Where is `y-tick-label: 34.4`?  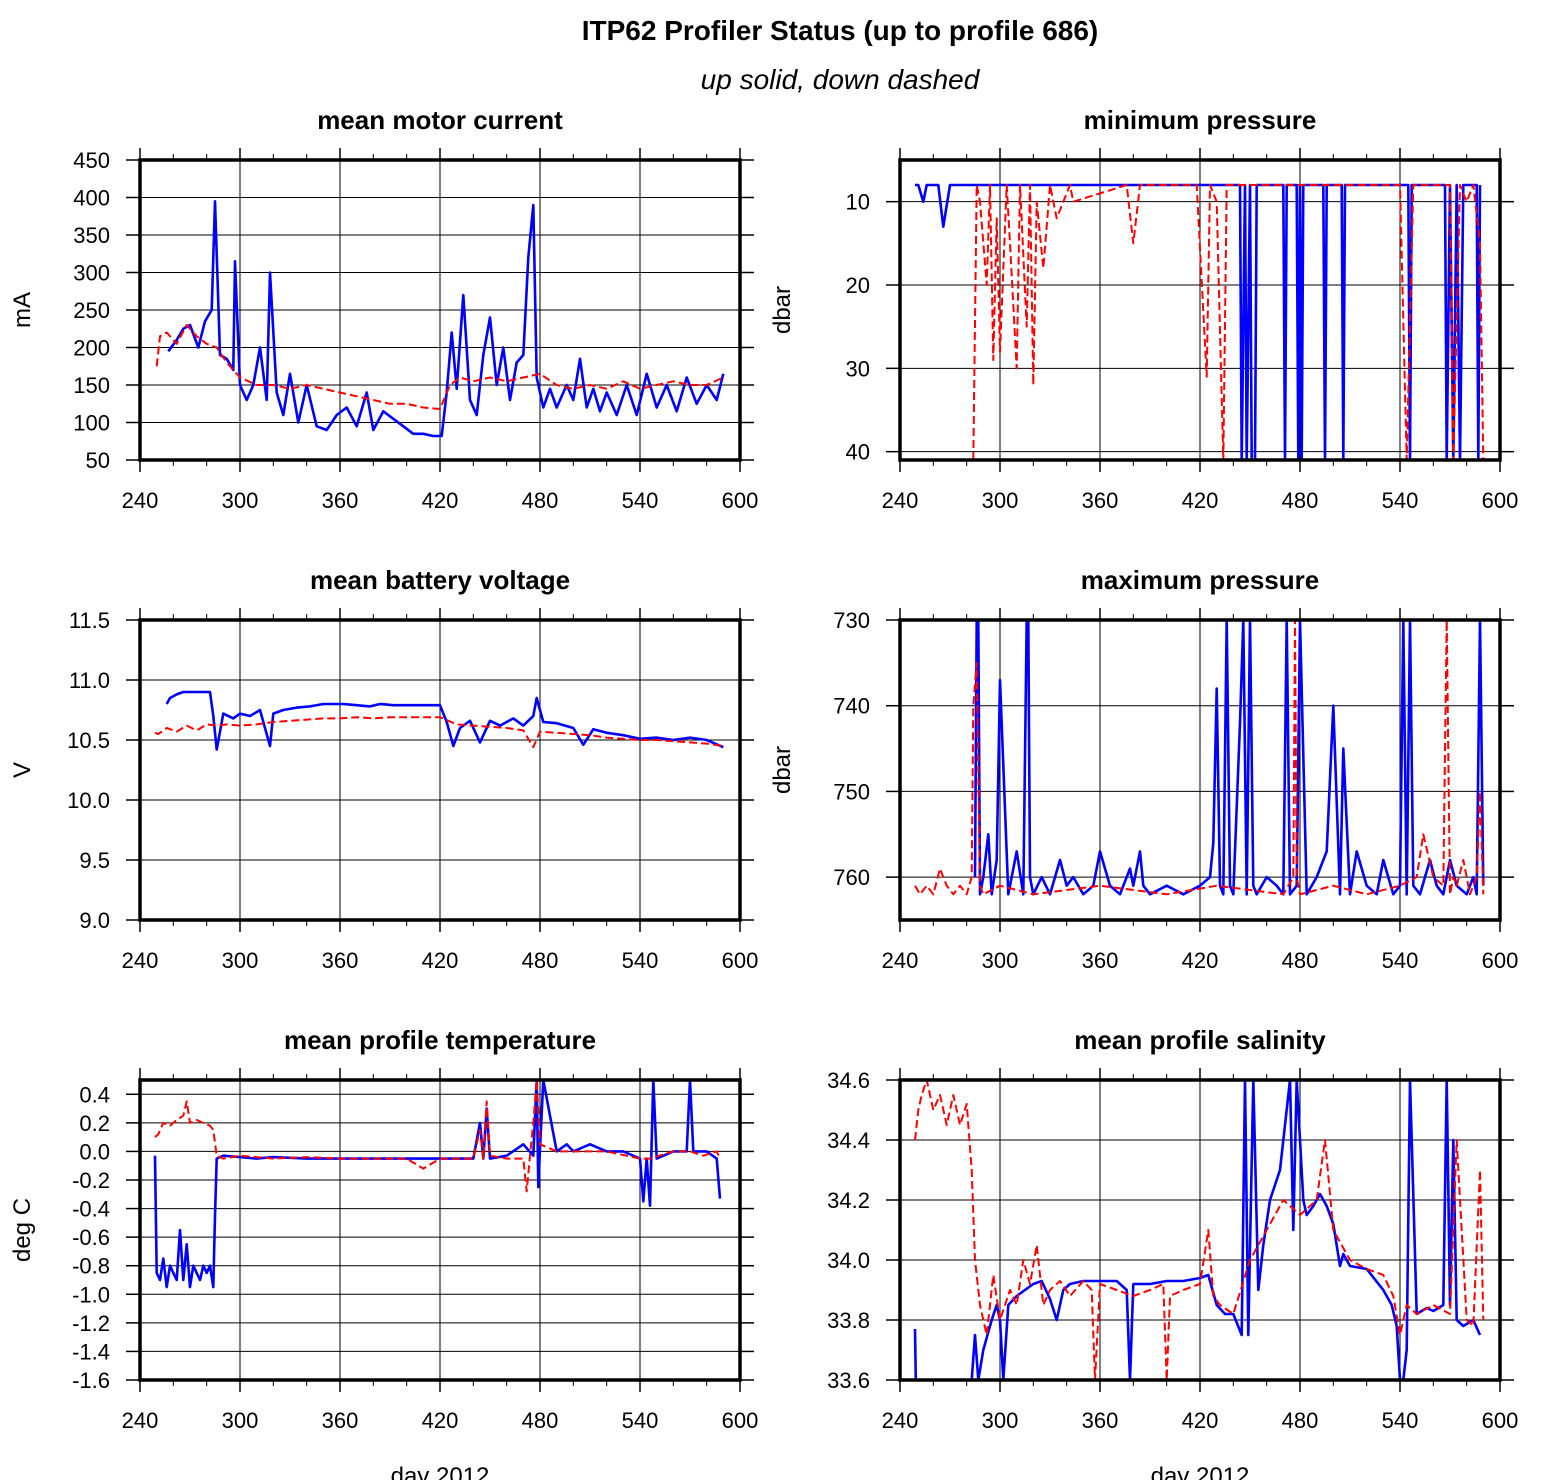
y-tick-label: 34.4 is located at coordinates (848, 1140).